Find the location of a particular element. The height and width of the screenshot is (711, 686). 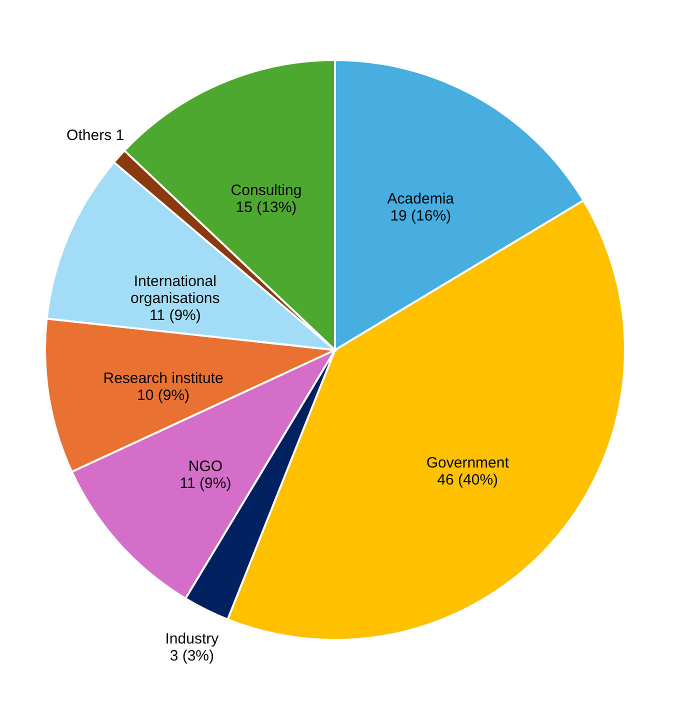

slice-label: Academia is located at coordinates (421, 199).